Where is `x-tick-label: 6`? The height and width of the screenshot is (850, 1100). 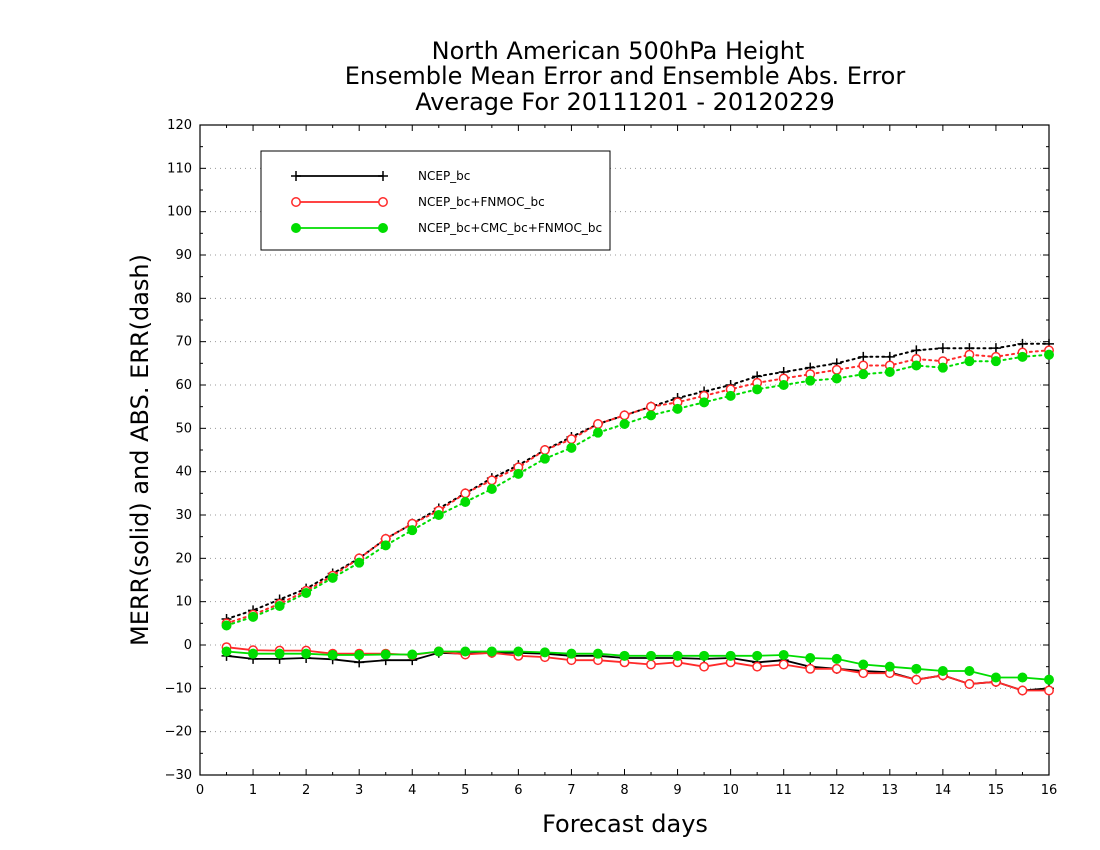
x-tick-label: 6 is located at coordinates (518, 790).